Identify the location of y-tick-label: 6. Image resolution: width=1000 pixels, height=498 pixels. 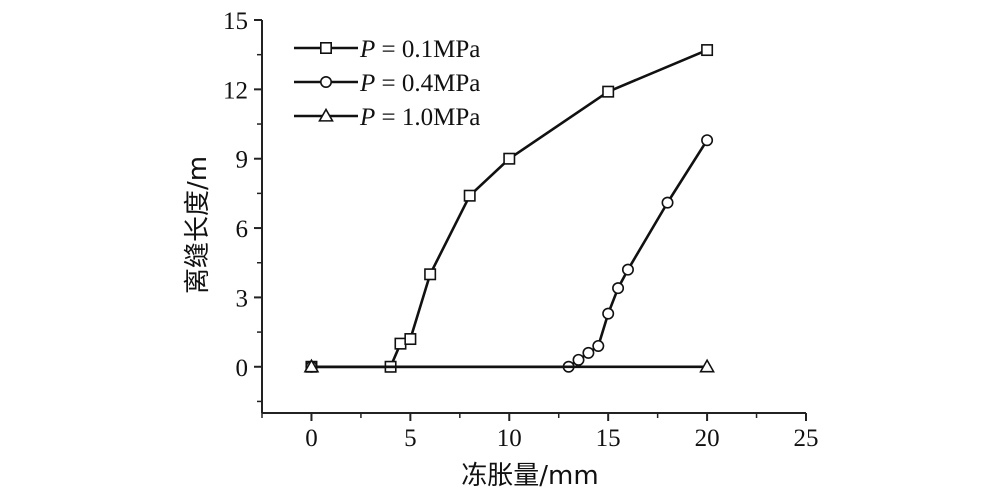
(242, 229).